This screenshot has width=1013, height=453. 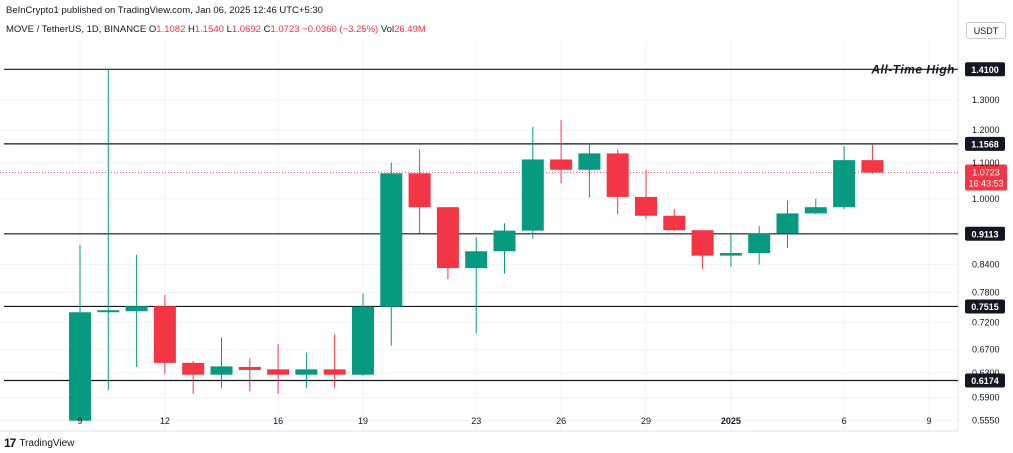 What do you see at coordinates (47, 443) in the screenshot?
I see `tradingview-brand: TradingView` at bounding box center [47, 443].